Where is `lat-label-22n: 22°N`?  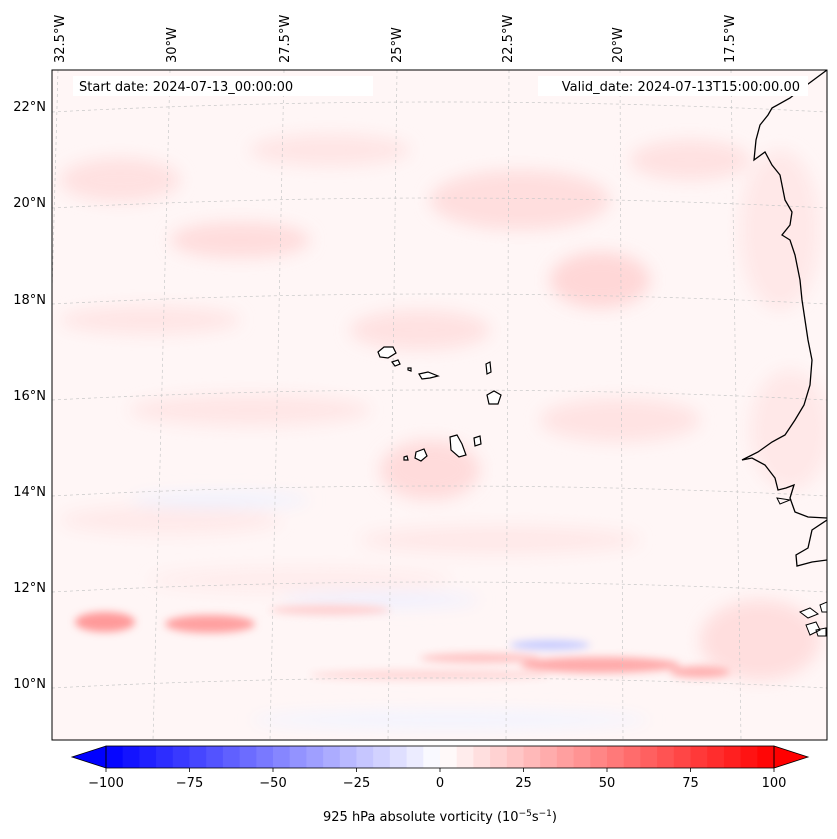
lat-label-22n: 22°N is located at coordinates (29, 107).